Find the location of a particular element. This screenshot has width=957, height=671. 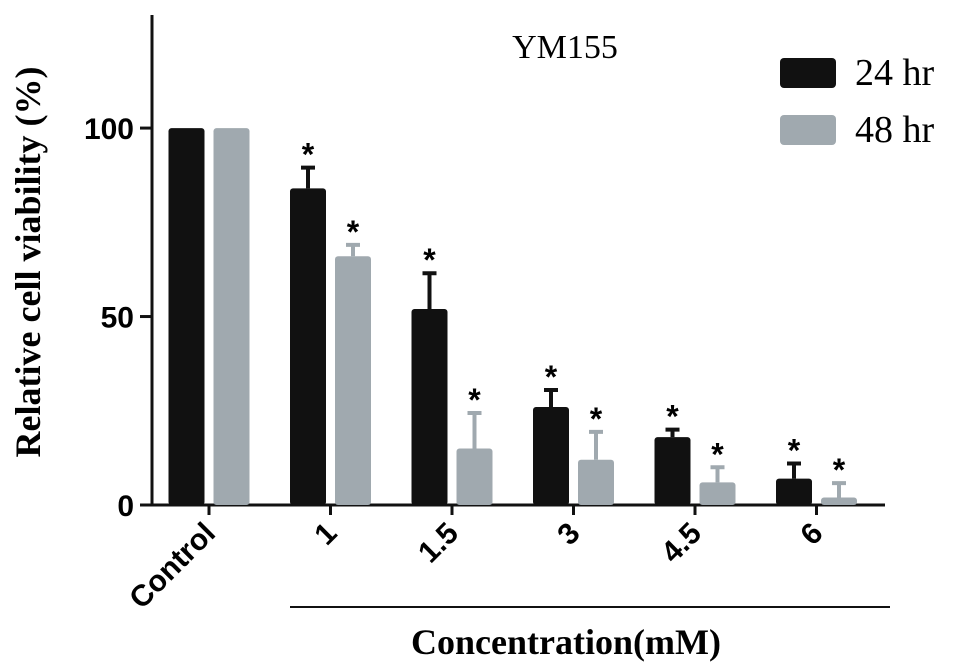

x-tick-label: 1.5 is located at coordinates (438, 543).